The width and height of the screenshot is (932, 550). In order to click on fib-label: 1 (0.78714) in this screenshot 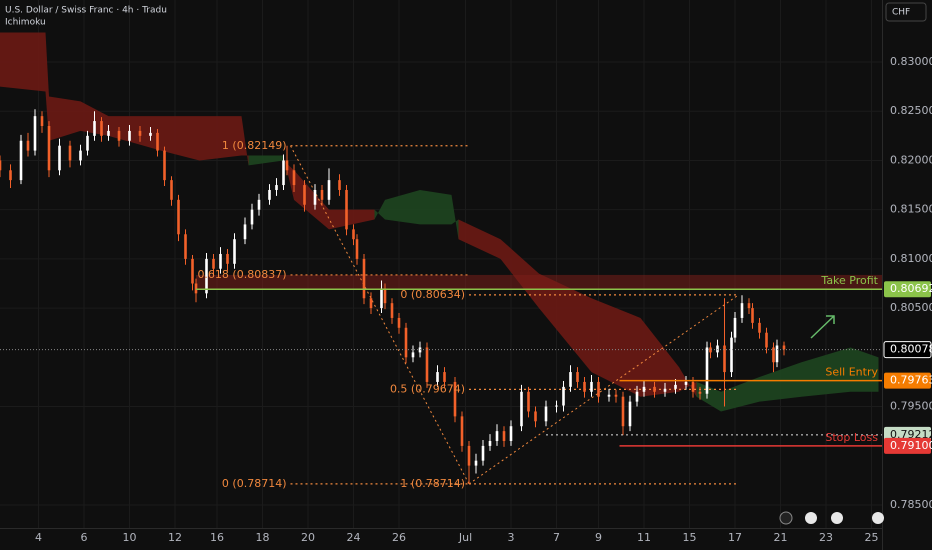, I will do `click(432, 483)`.